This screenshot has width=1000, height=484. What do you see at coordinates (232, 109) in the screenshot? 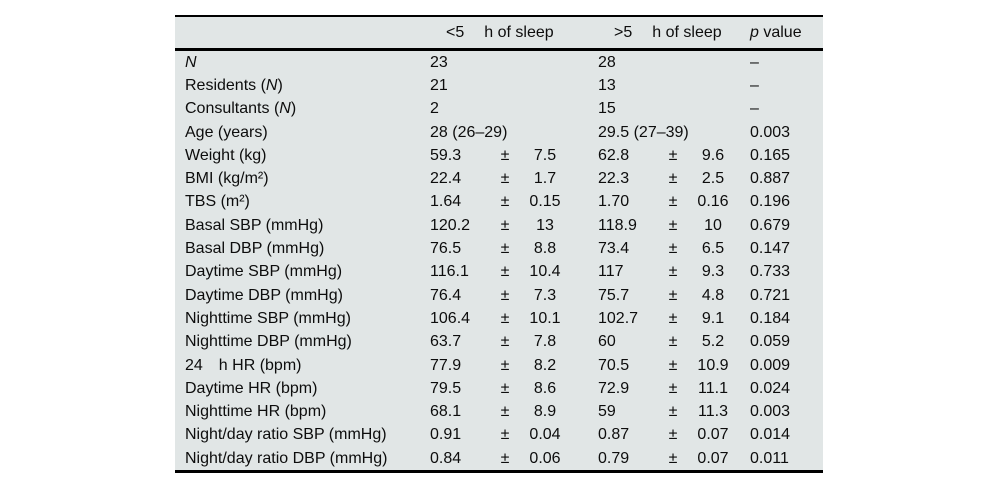
I see `row-label-text: Consultants (` at bounding box center [232, 109].